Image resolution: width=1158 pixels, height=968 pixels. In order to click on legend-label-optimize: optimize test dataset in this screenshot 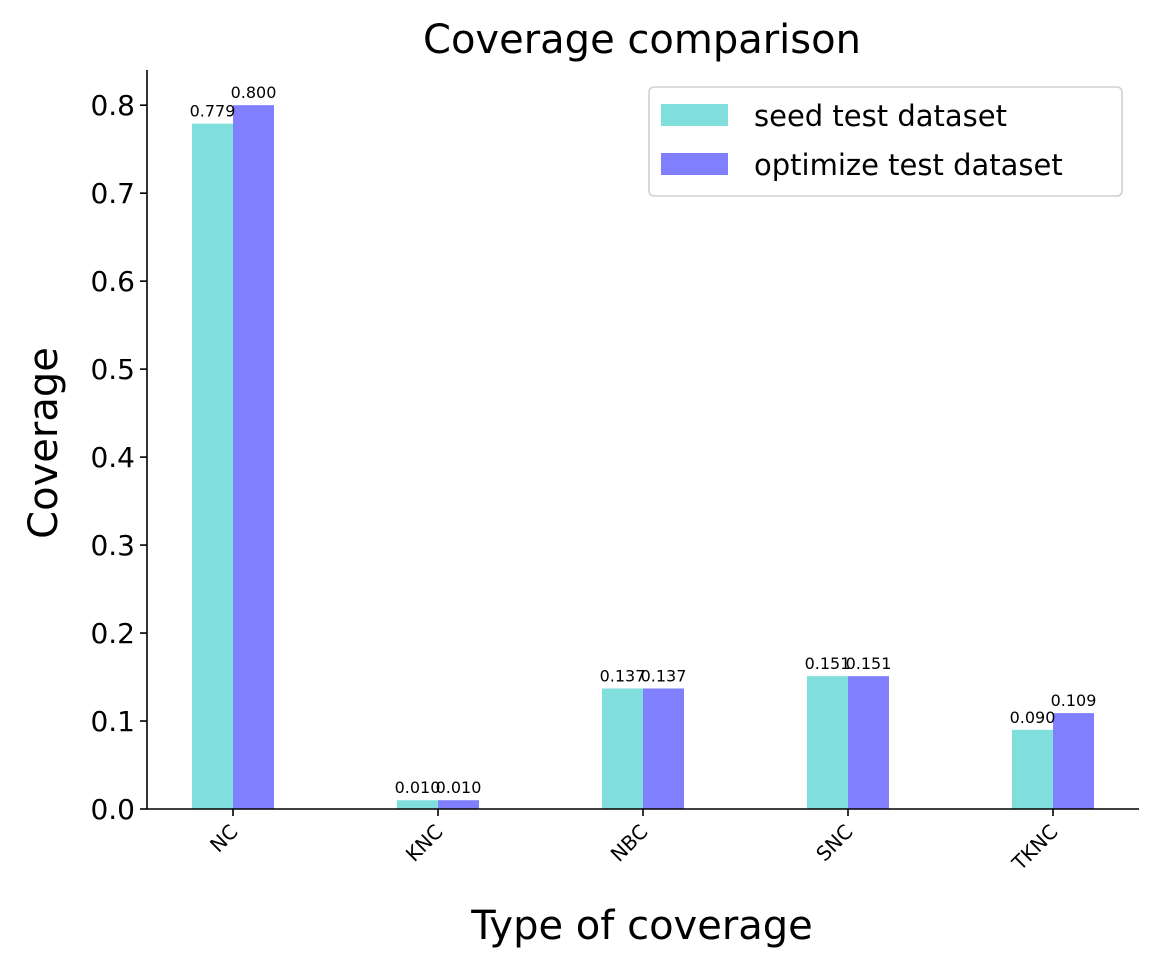, I will do `click(908, 165)`.